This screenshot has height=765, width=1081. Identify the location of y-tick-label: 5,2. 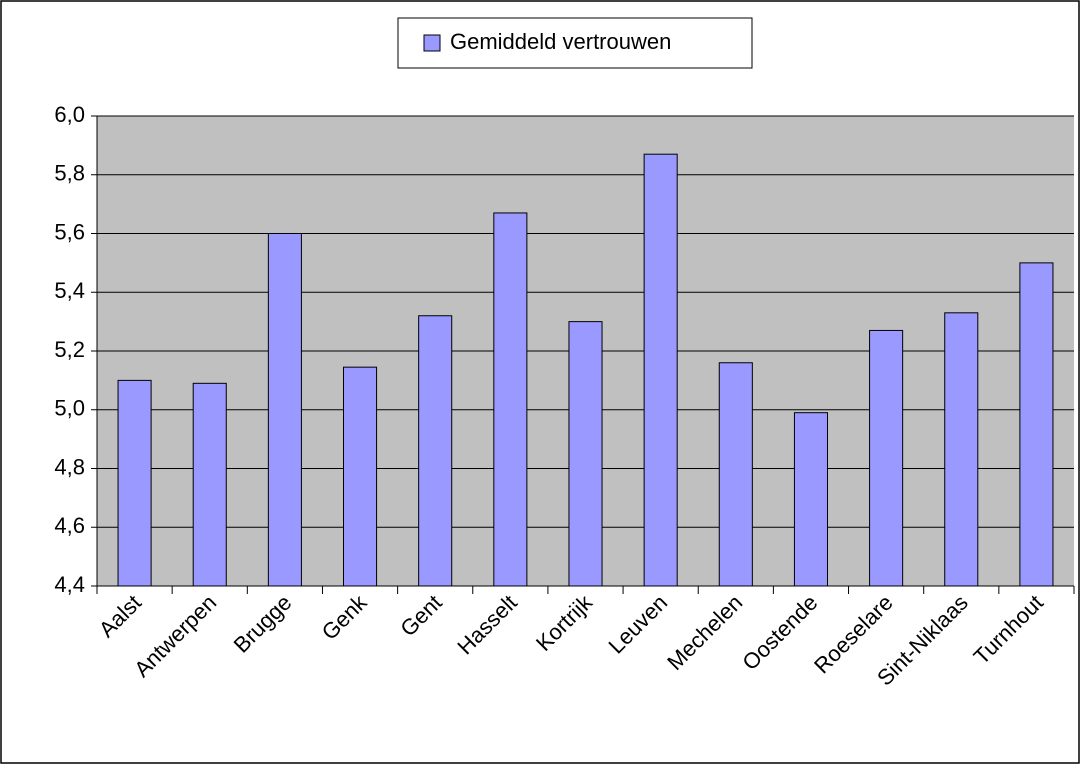
(69, 349).